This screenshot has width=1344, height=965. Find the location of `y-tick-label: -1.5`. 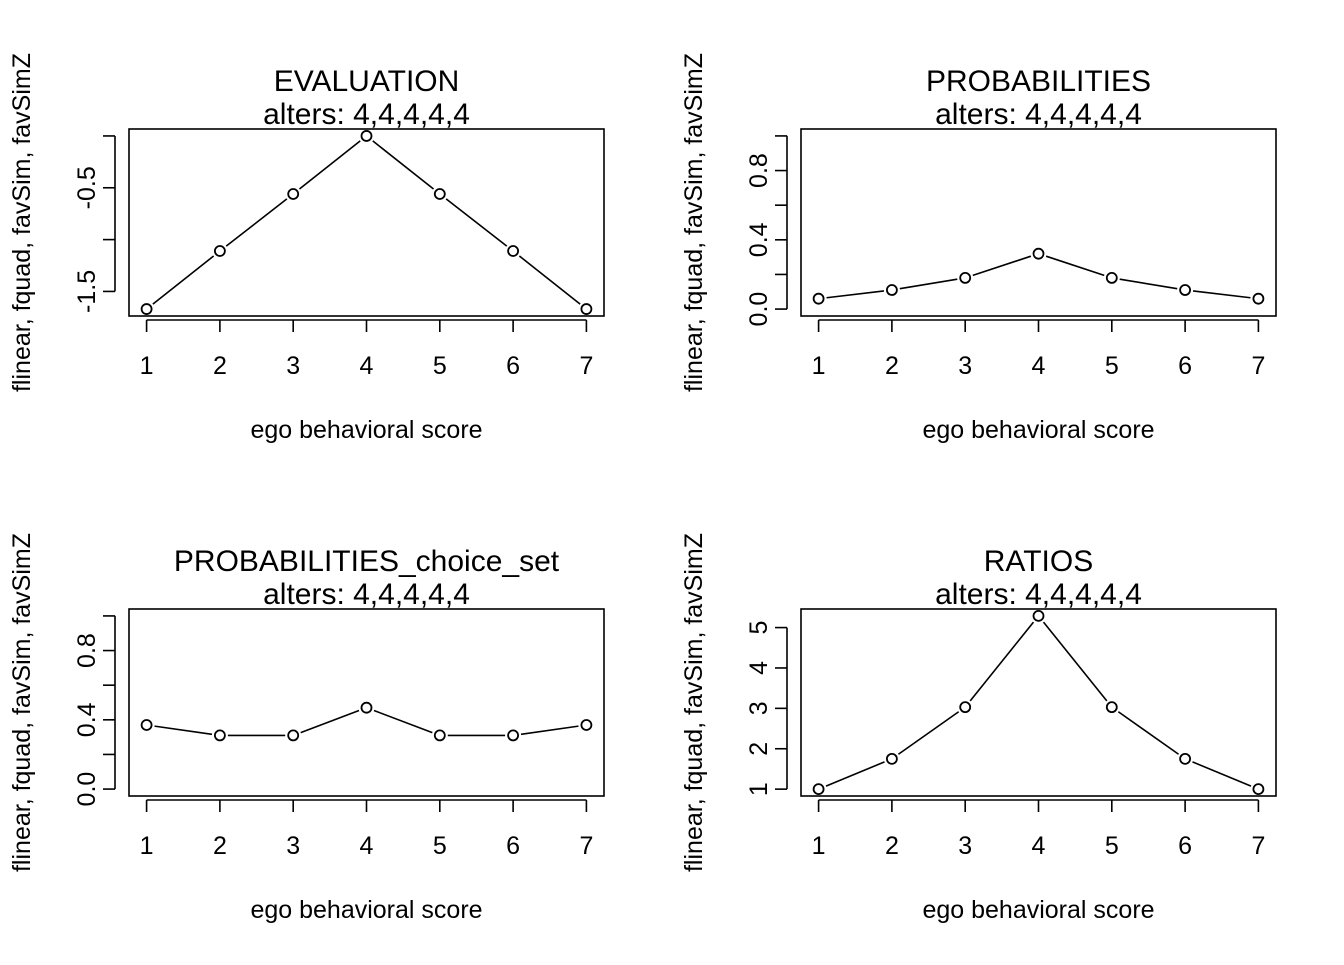

y-tick-label: -1.5 is located at coordinates (87, 291).